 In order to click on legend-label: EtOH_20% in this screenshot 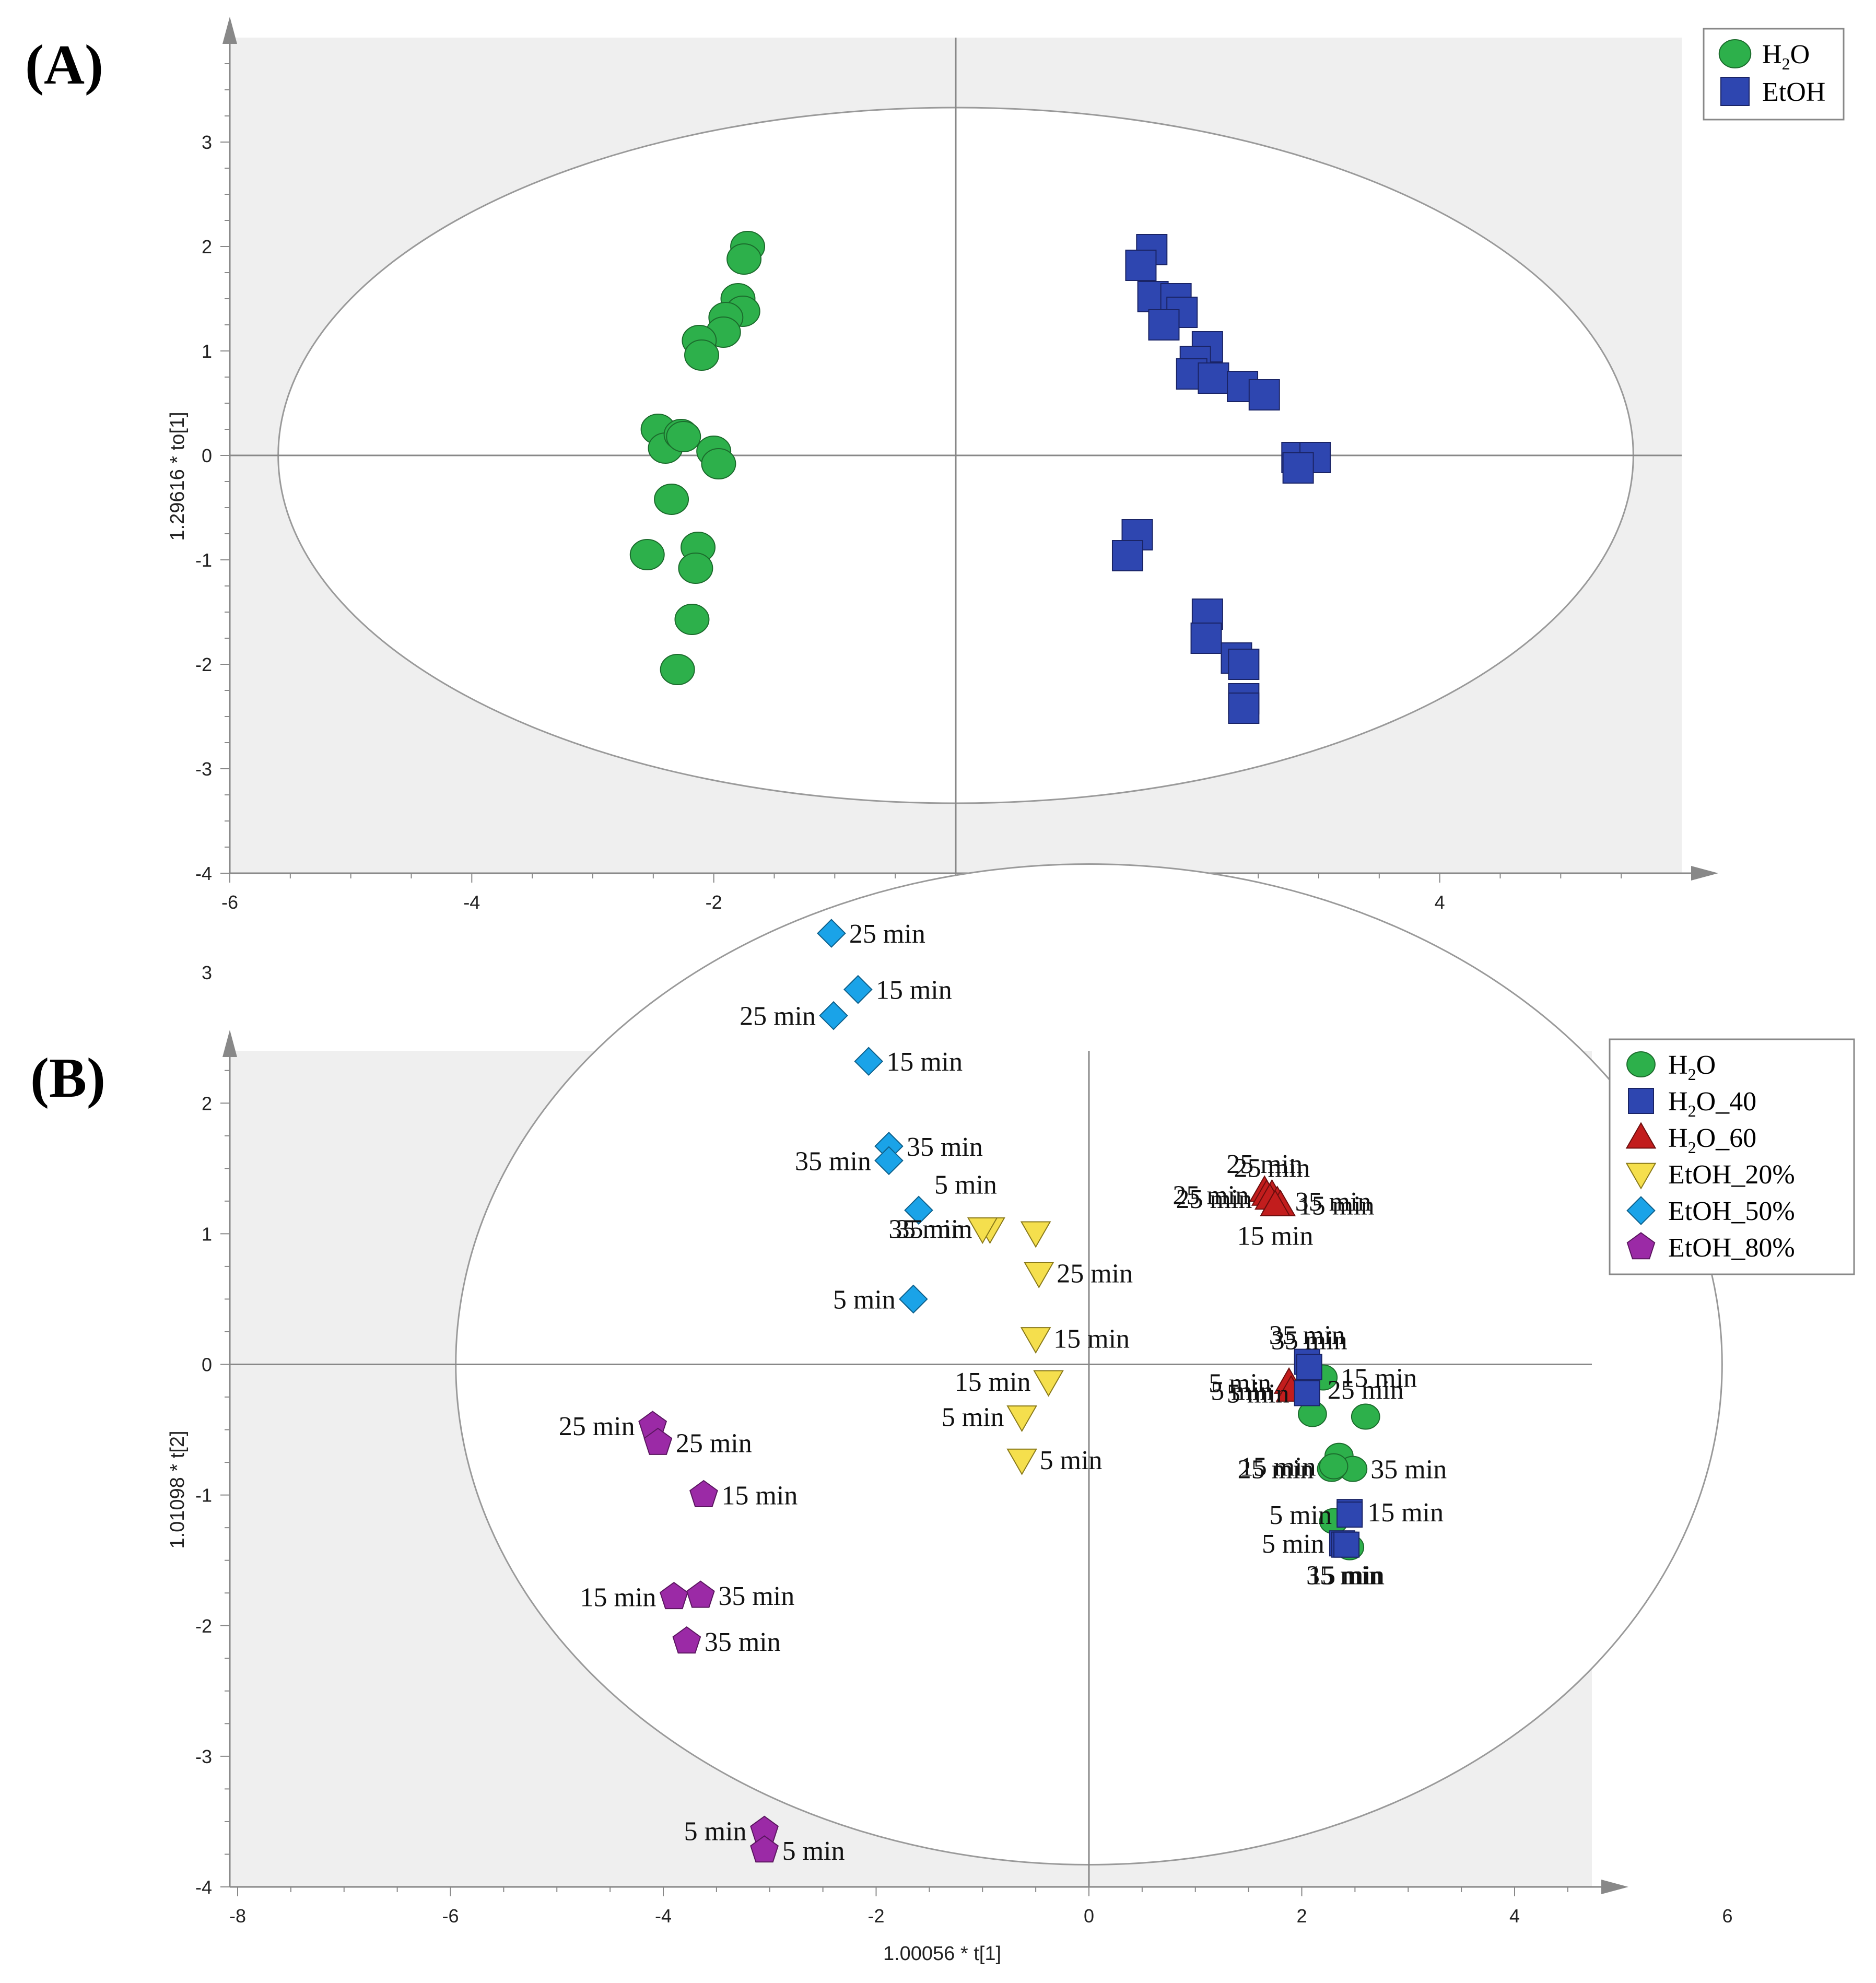, I will do `click(1732, 1175)`.